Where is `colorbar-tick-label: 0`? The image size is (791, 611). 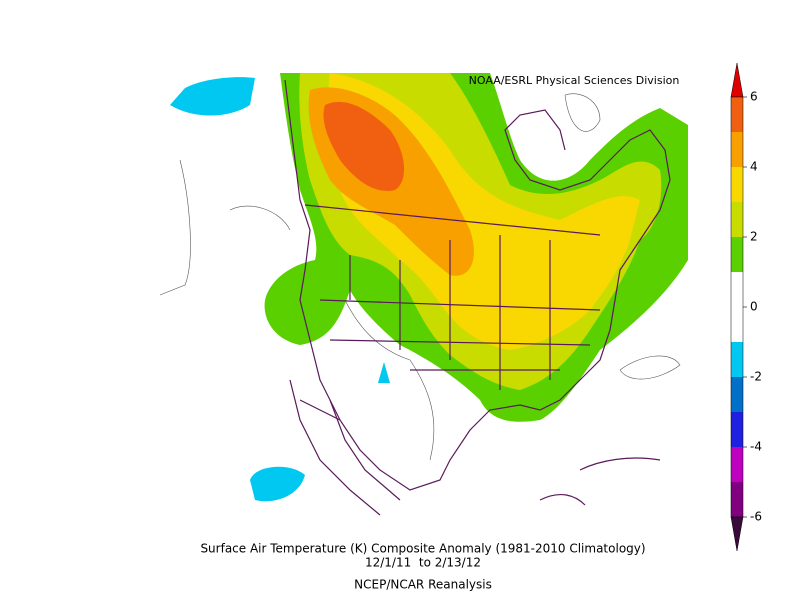 colorbar-tick-label: 0 is located at coordinates (754, 307).